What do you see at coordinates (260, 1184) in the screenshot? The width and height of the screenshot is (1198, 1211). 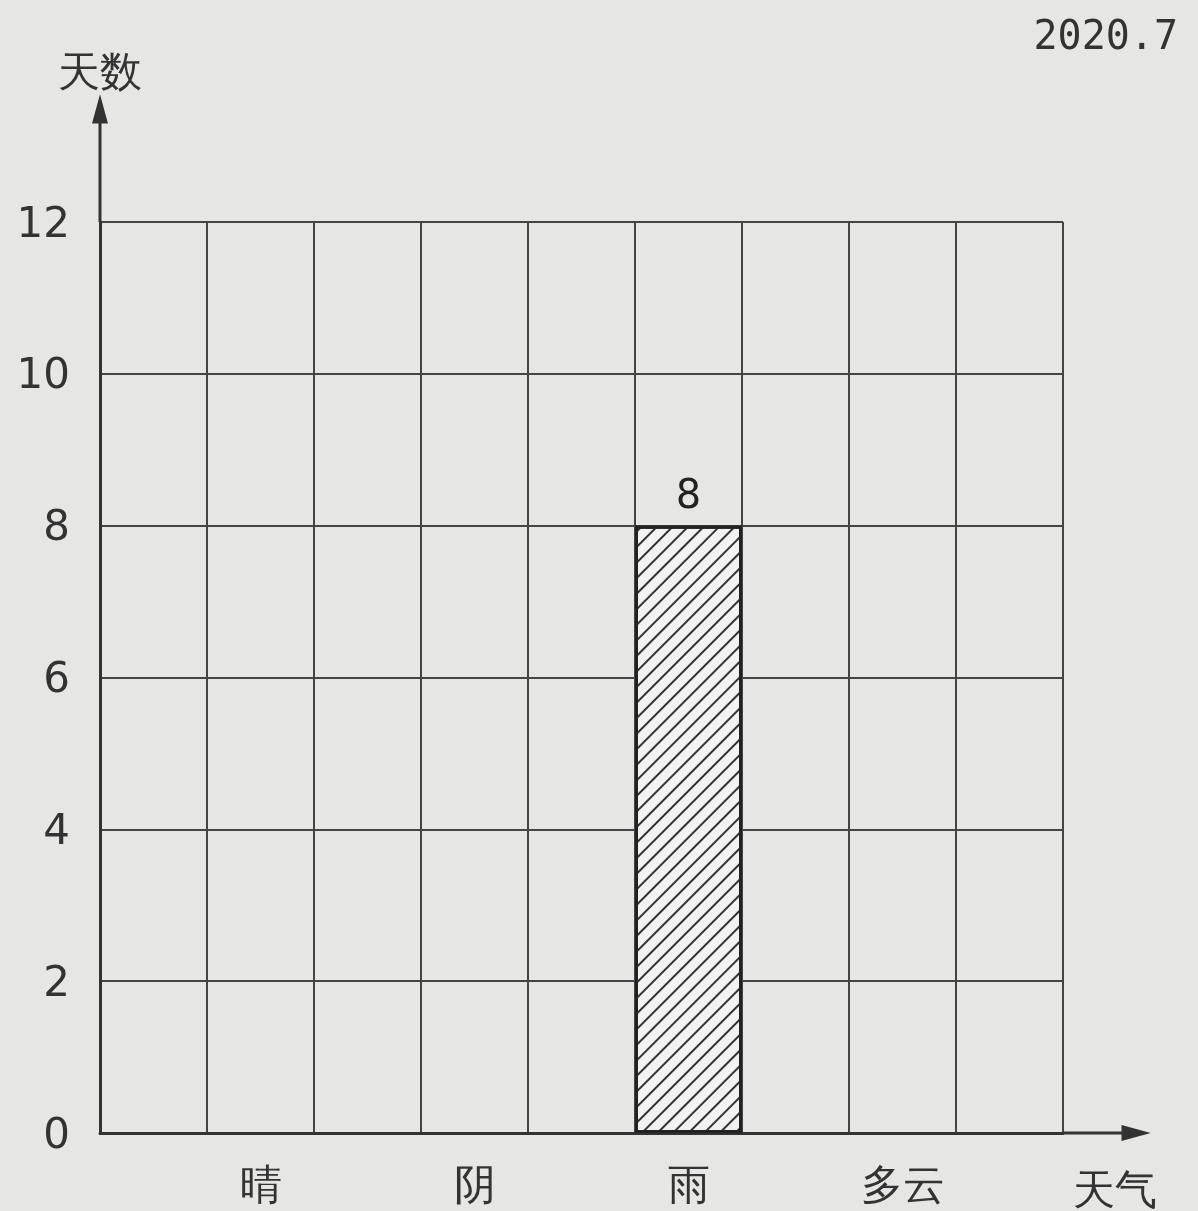 I see `x-tick-label: 晴` at bounding box center [260, 1184].